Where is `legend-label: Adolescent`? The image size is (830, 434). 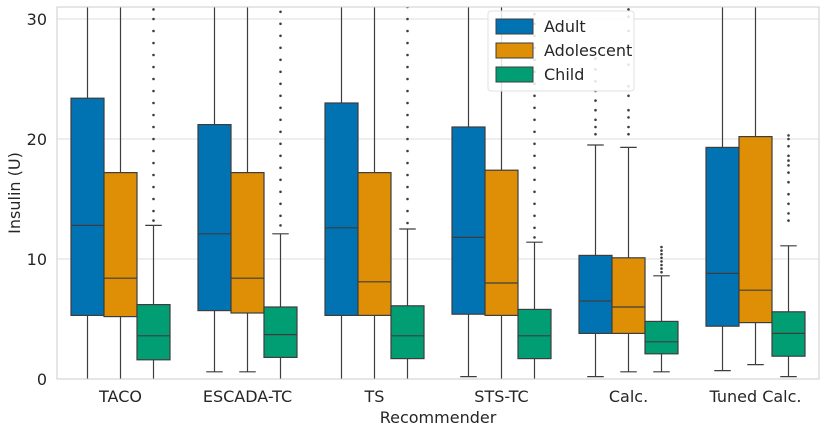
legend-label: Adolescent is located at coordinates (588, 50).